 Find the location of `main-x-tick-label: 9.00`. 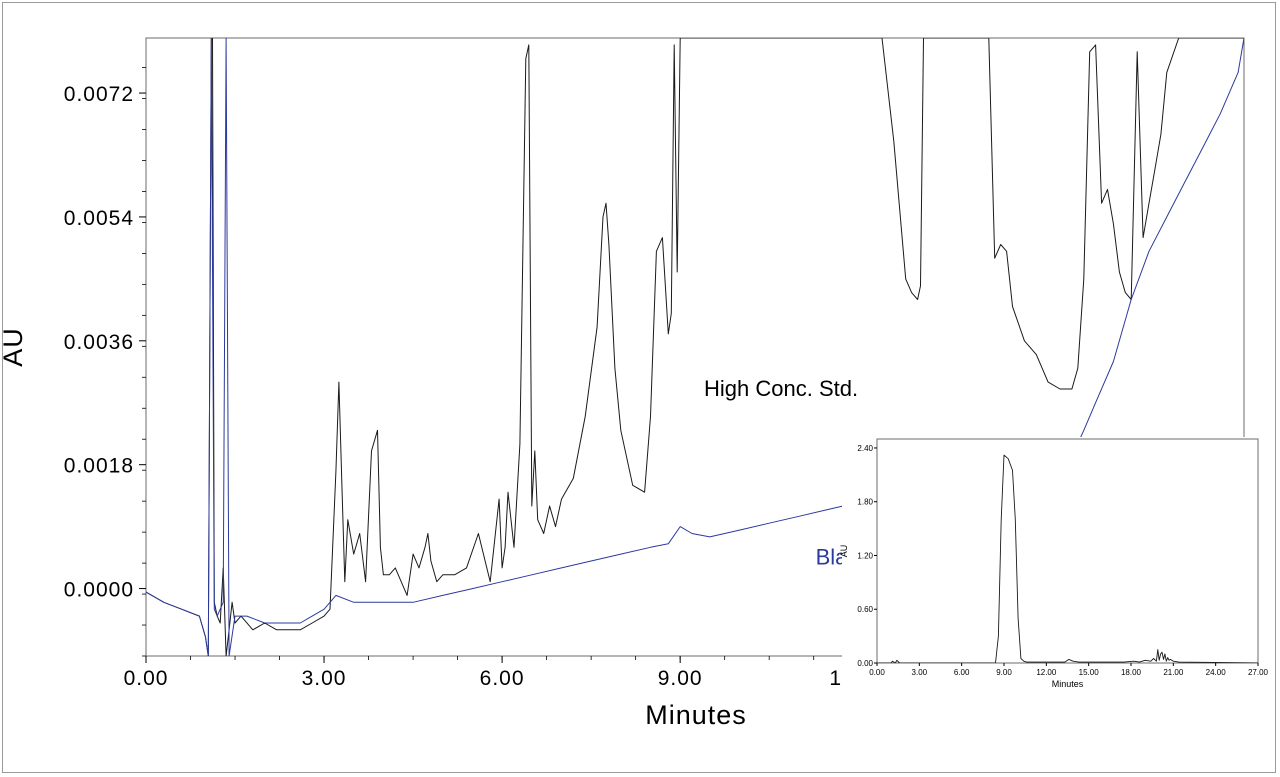

main-x-tick-label: 9.00 is located at coordinates (680, 678).